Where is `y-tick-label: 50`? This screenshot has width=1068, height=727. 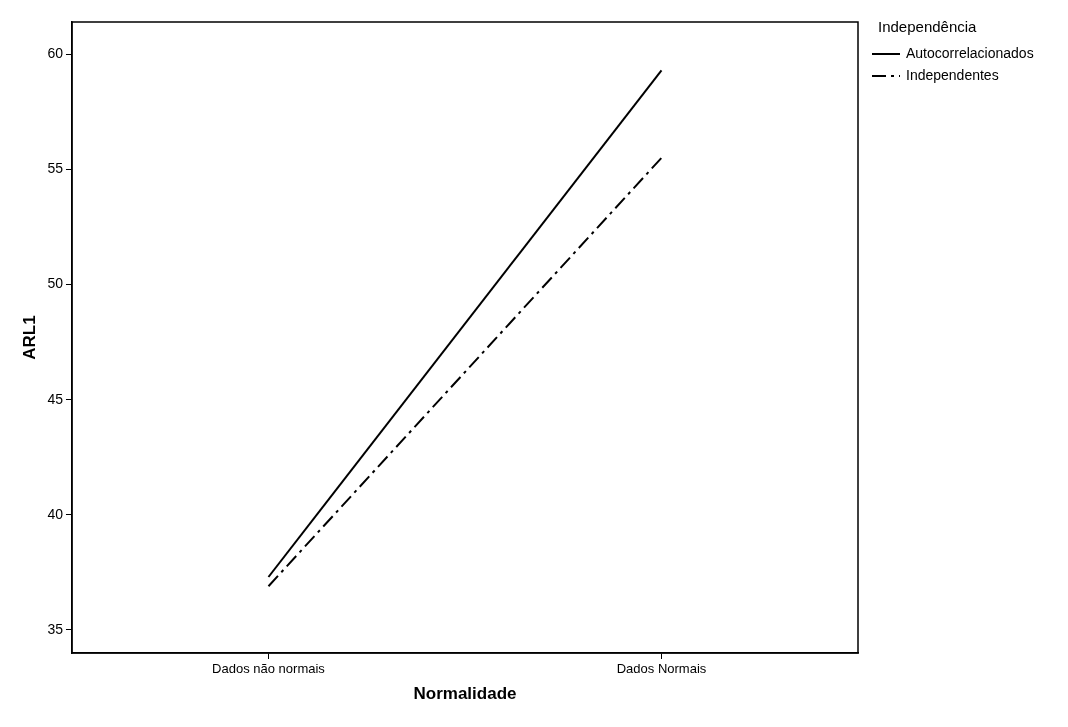
y-tick-label: 50 is located at coordinates (55, 283).